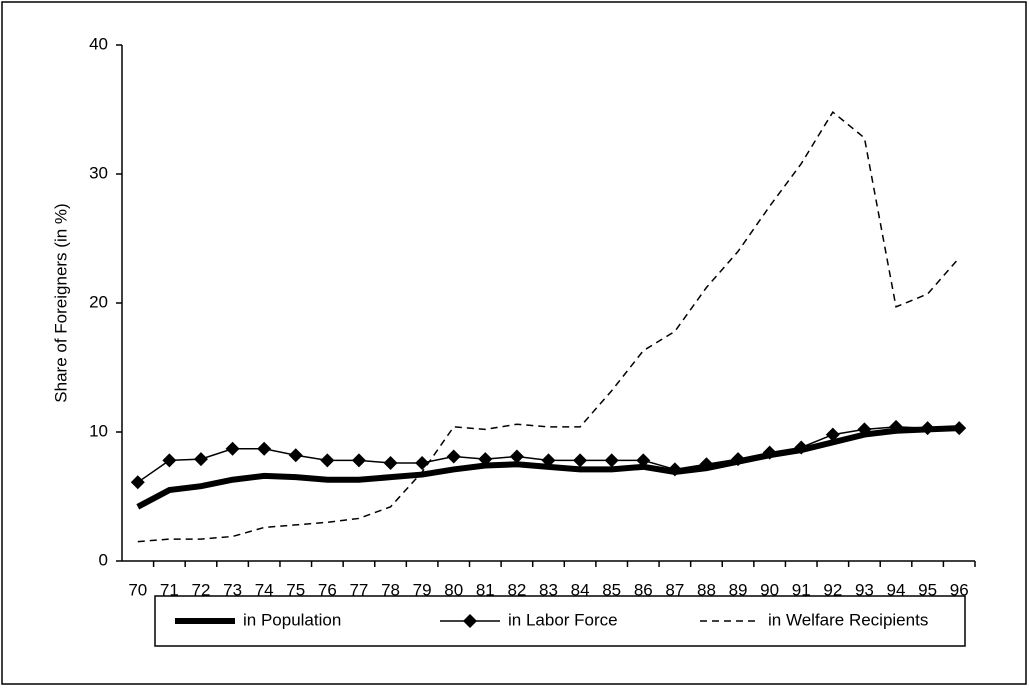 This screenshot has width=1029, height=692. What do you see at coordinates (864, 589) in the screenshot?
I see `x-tick-label: 93` at bounding box center [864, 589].